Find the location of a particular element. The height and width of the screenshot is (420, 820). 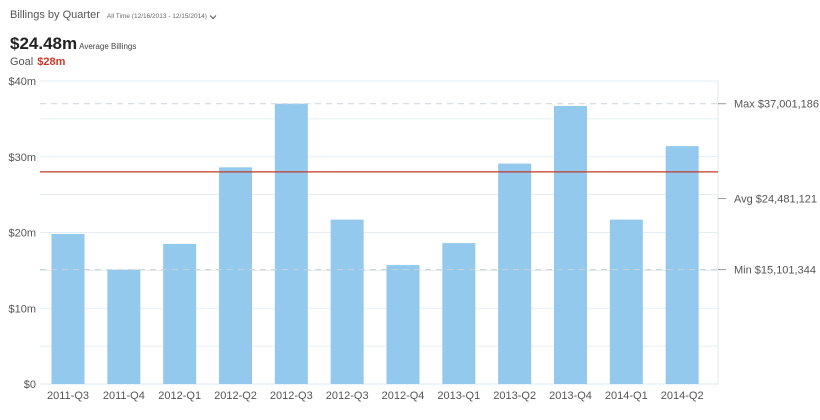

x-tick-label: 2013-Q1 is located at coordinates (458, 396).